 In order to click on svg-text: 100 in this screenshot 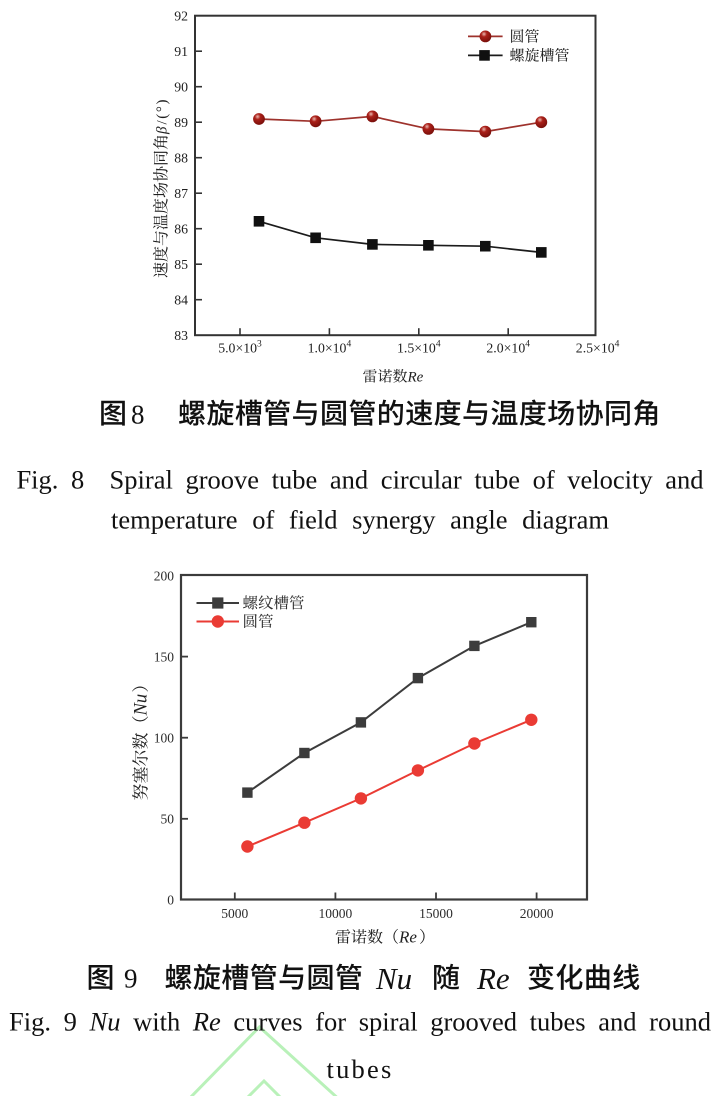, I will do `click(164, 737)`.